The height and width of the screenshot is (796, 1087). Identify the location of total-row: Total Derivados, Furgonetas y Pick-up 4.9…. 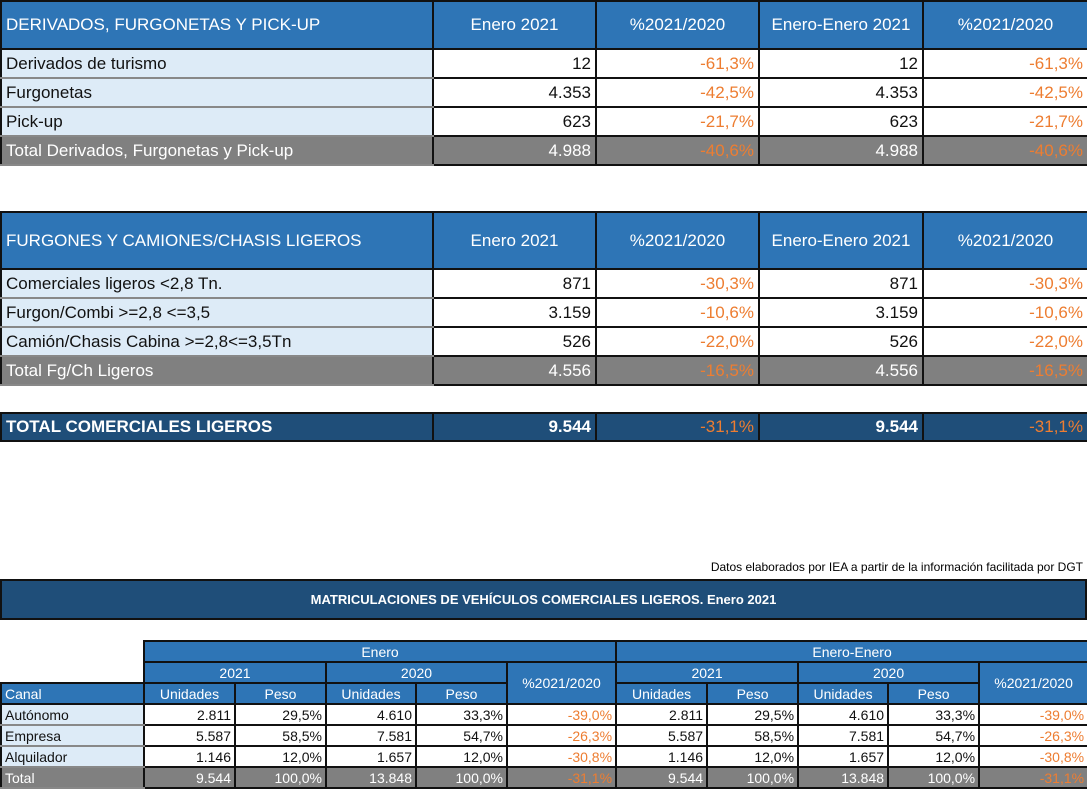
(543, 150).